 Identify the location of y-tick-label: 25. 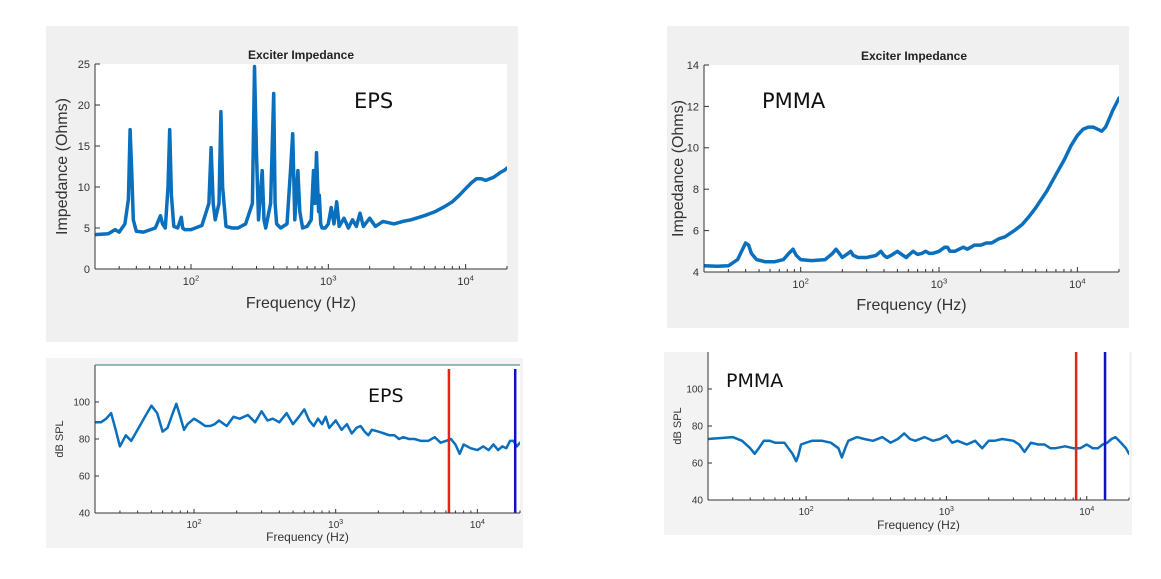
(84, 65).